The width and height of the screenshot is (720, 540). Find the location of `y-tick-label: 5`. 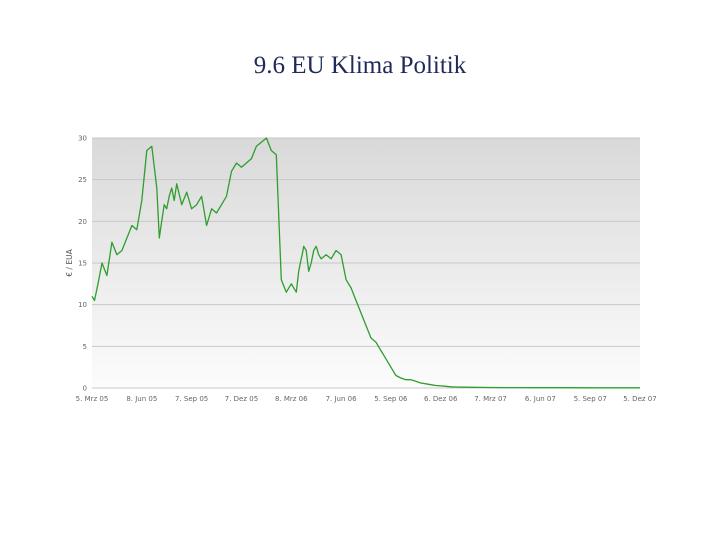

y-tick-label: 5 is located at coordinates (85, 347).